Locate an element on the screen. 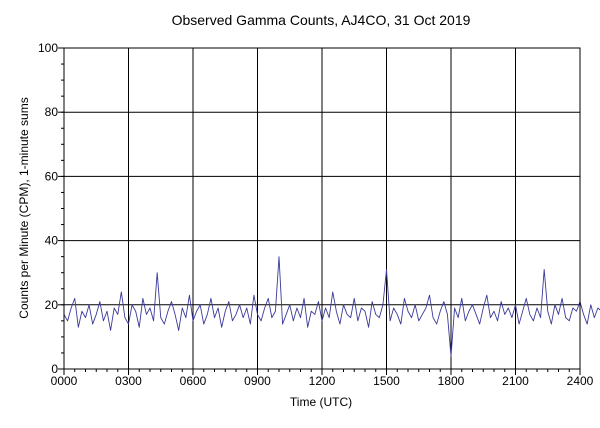  x-axis-label: Time (UTC) is located at coordinates (321, 402).